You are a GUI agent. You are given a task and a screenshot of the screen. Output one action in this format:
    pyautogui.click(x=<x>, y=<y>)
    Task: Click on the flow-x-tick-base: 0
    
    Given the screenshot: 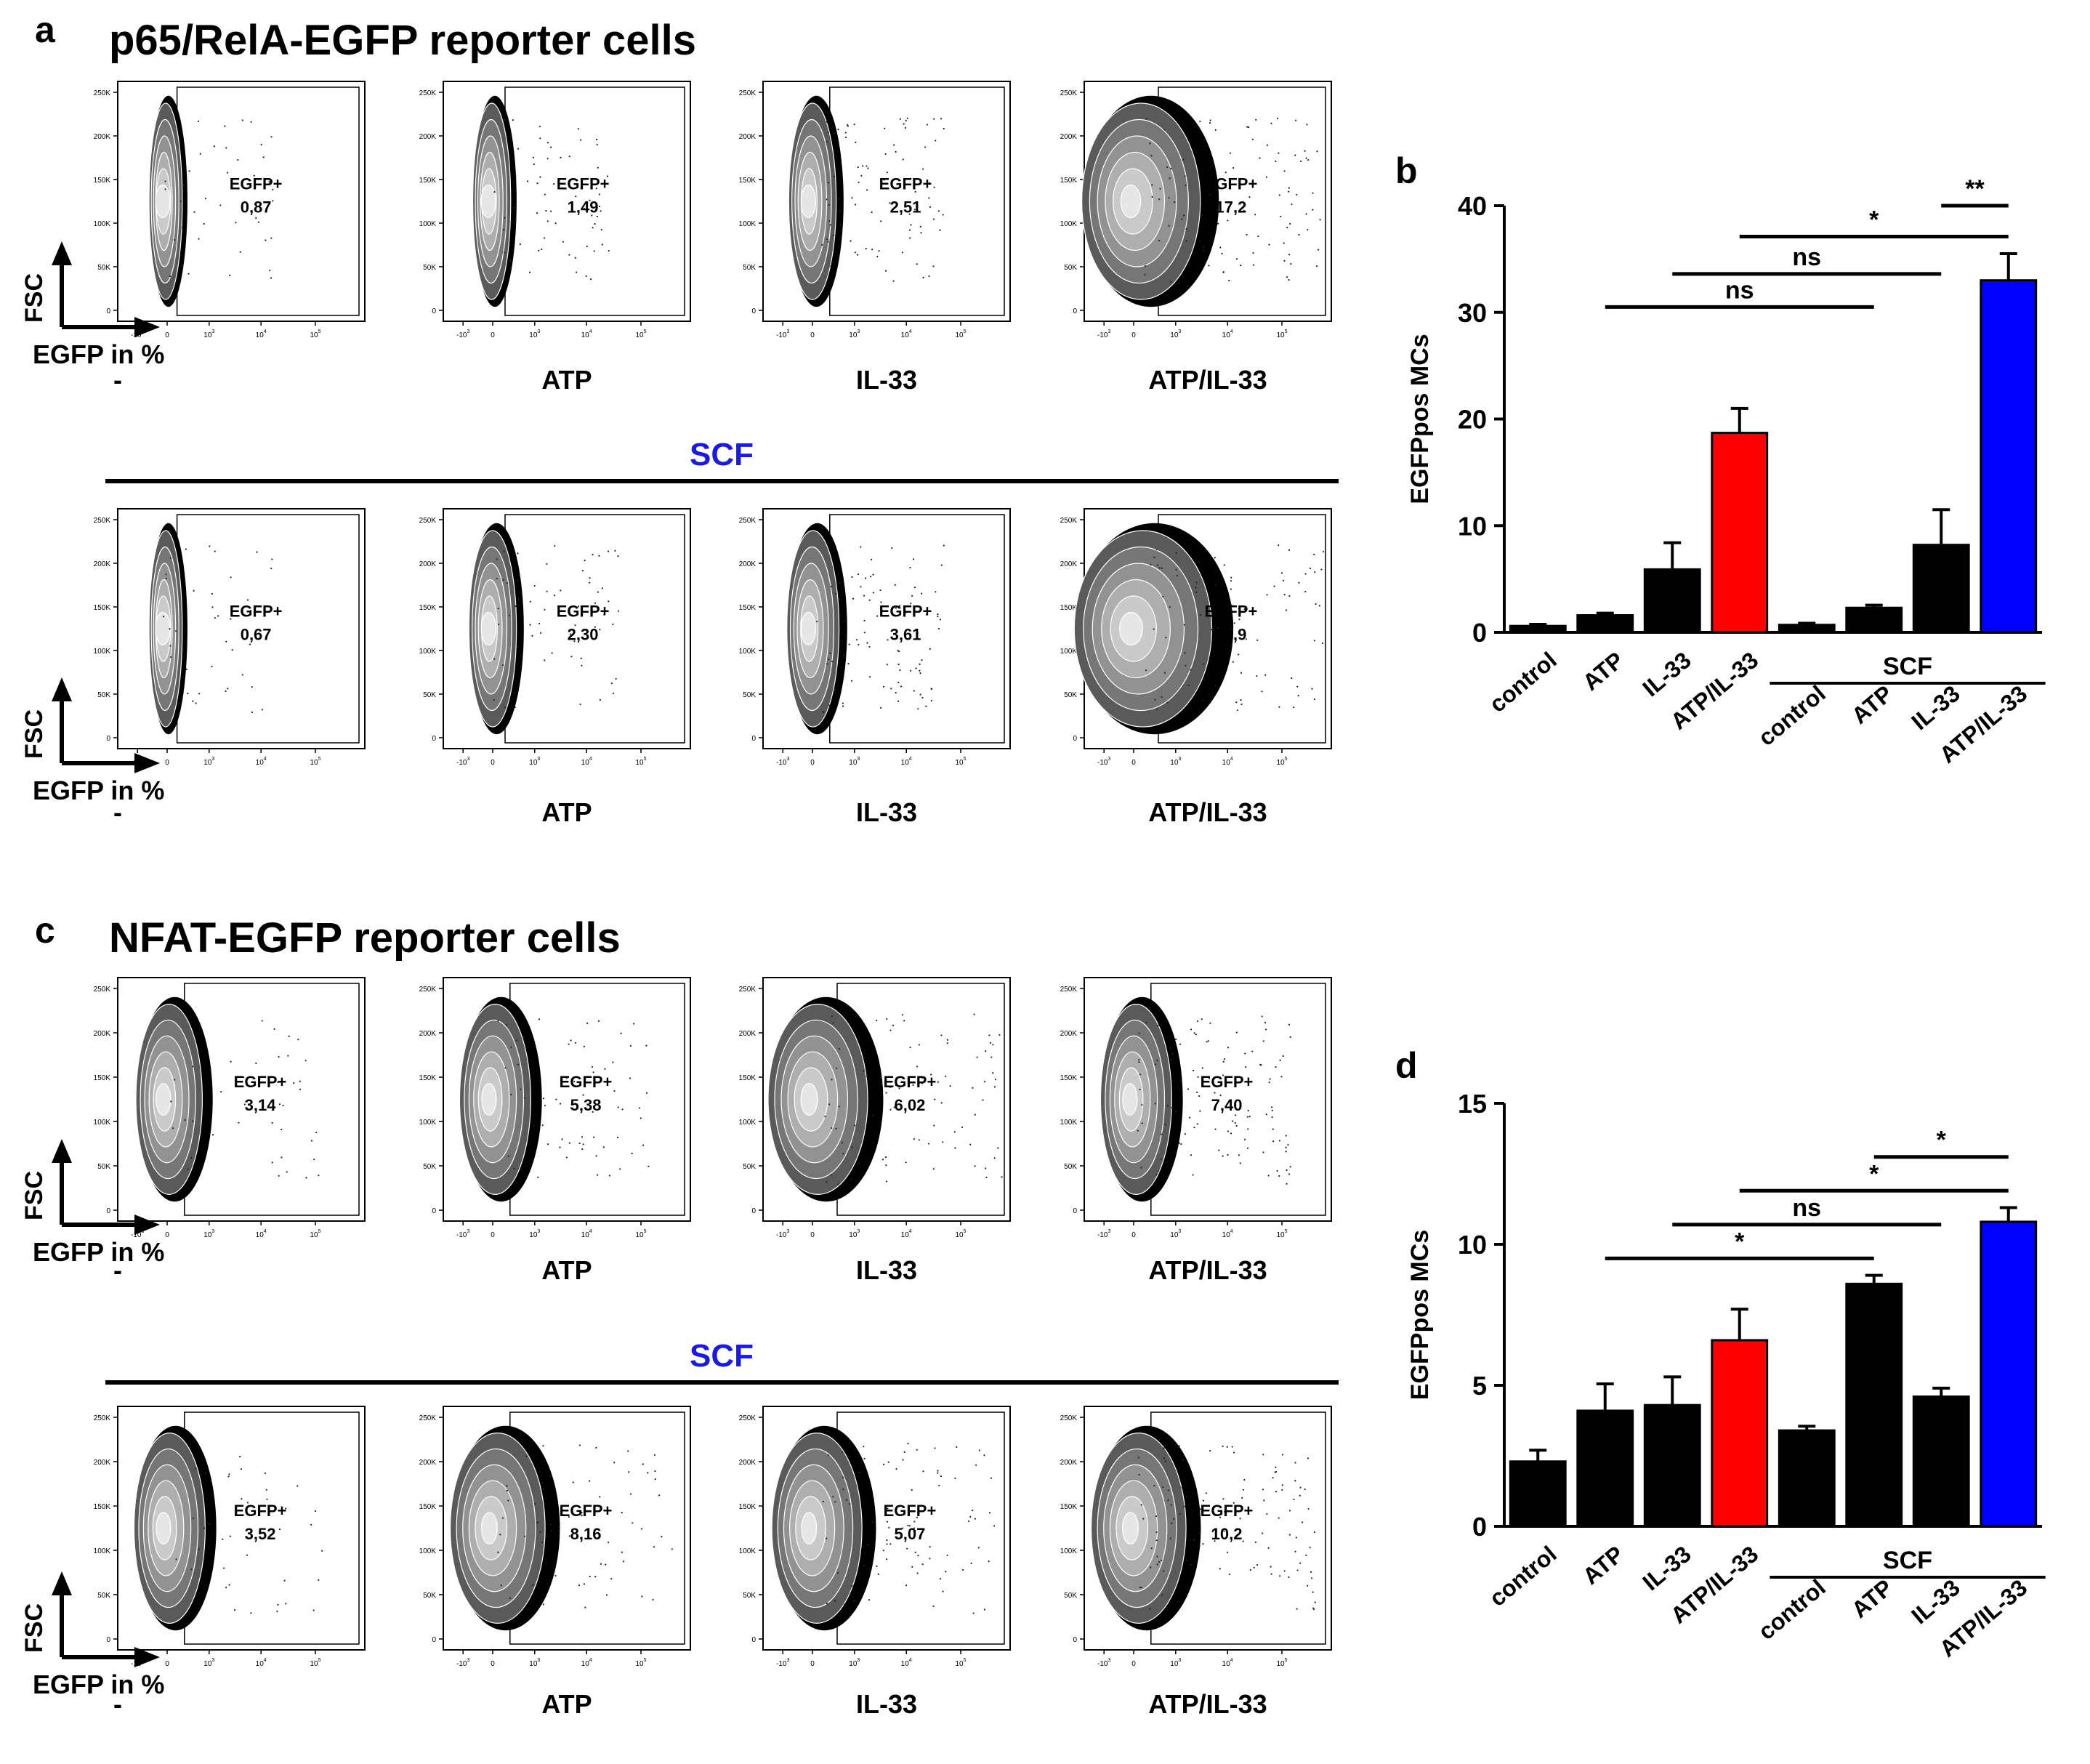 What is the action you would take?
    pyautogui.click(x=1133, y=335)
    